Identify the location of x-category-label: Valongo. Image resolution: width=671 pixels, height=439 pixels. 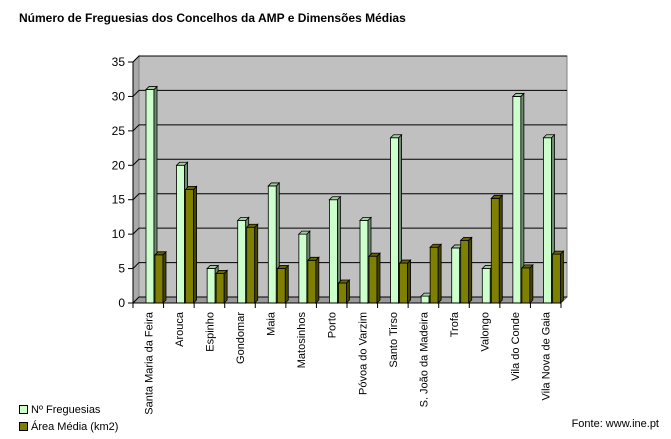
(486, 332).